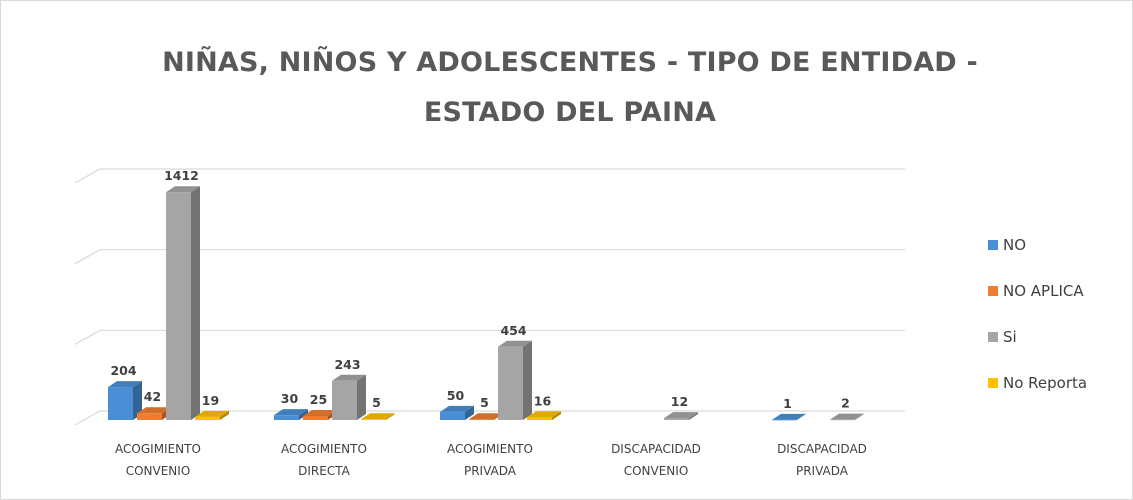 This screenshot has height=500, width=1133. What do you see at coordinates (490, 460) in the screenshot?
I see `x-tick-label: ACOGIMIENTO PRIVADA` at bounding box center [490, 460].